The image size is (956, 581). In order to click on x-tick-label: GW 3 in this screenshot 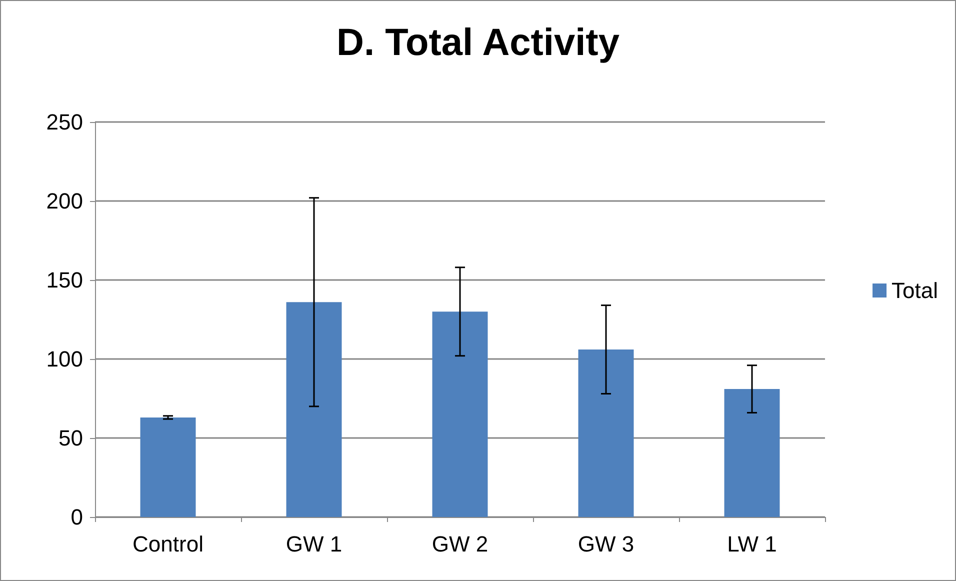, I will do `click(606, 544)`.